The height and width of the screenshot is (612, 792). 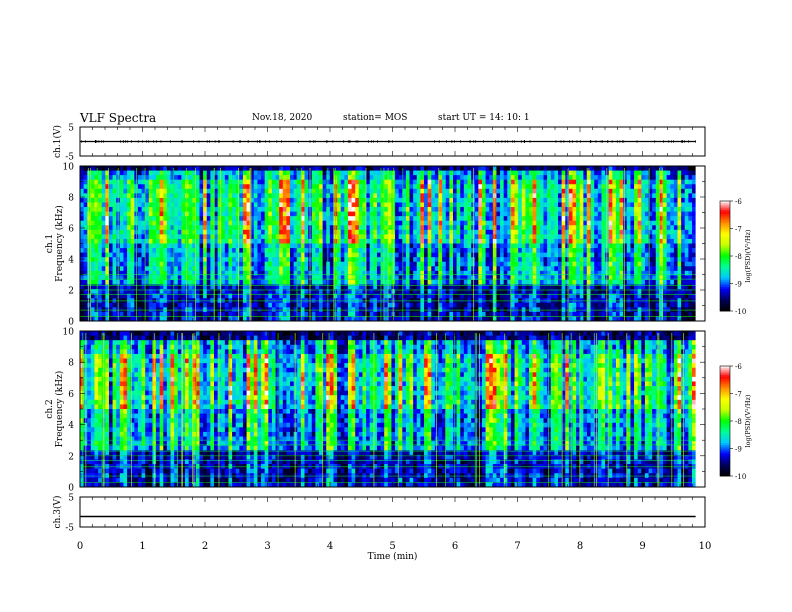 I want to click on x-tick-label: 3, so click(x=267, y=546).